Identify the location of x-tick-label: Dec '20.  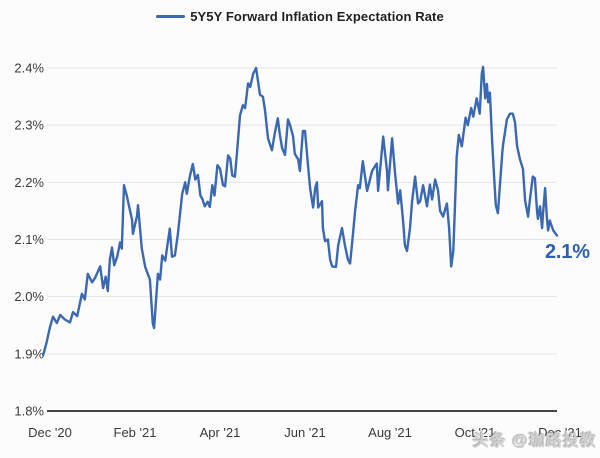
(50, 432).